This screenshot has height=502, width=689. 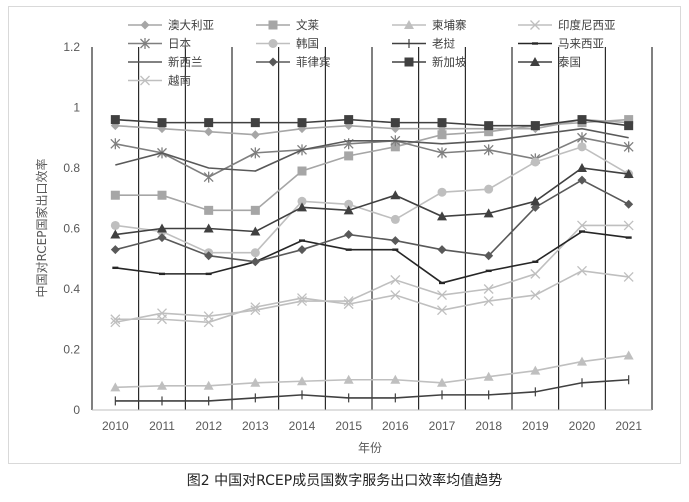 What do you see at coordinates (561, 44) in the screenshot?
I see `legend-item: 马来西亚` at bounding box center [561, 44].